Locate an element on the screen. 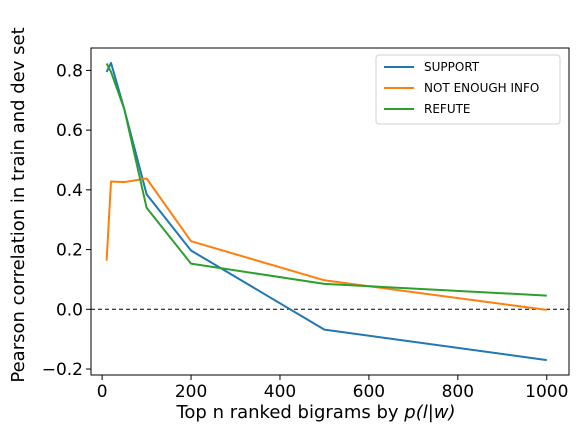  x-tick-label: 800 is located at coordinates (458, 392).